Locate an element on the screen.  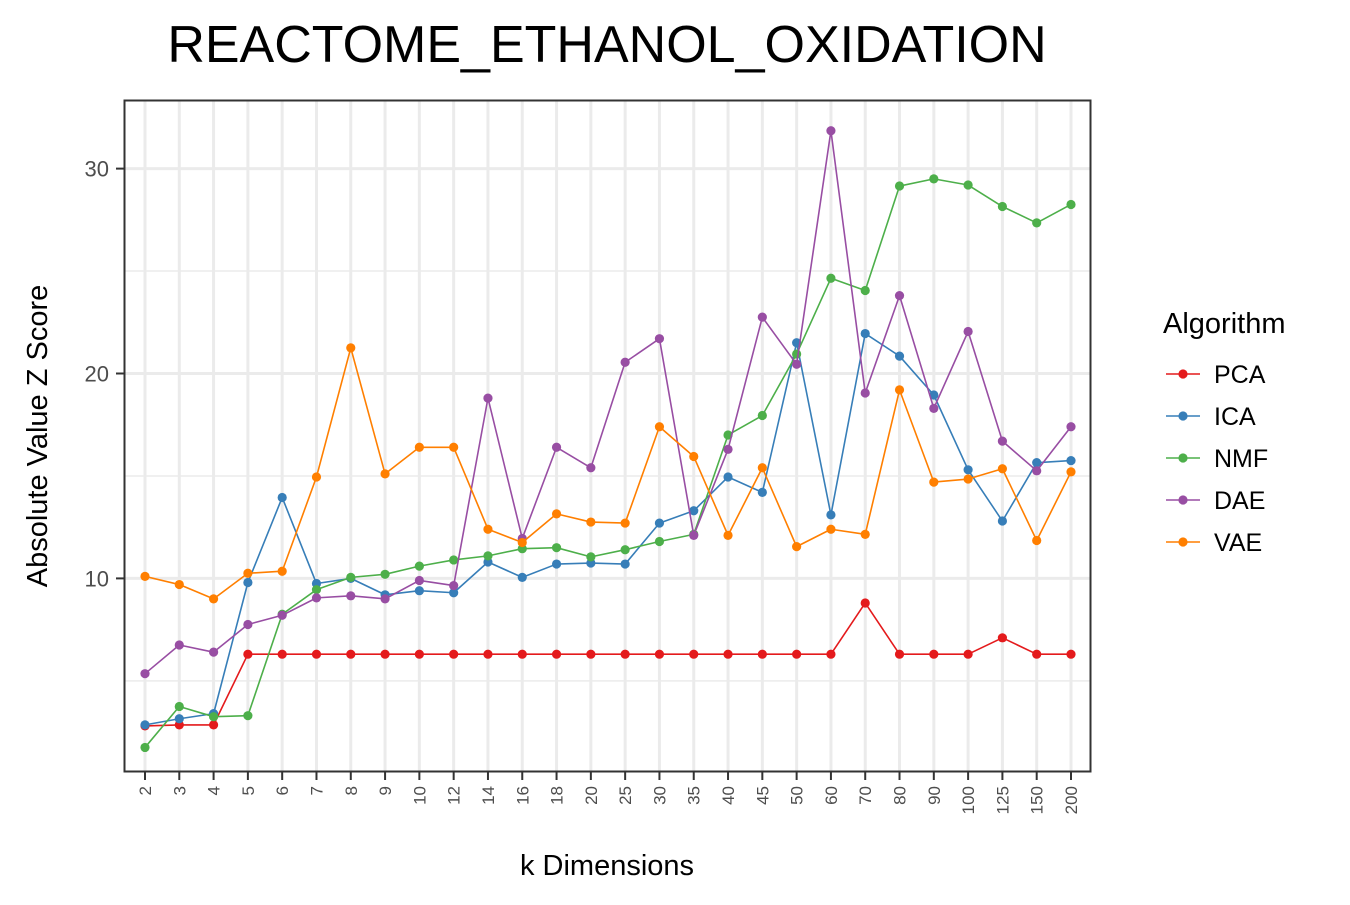
x-tick-label: 70 is located at coordinates (865, 795).